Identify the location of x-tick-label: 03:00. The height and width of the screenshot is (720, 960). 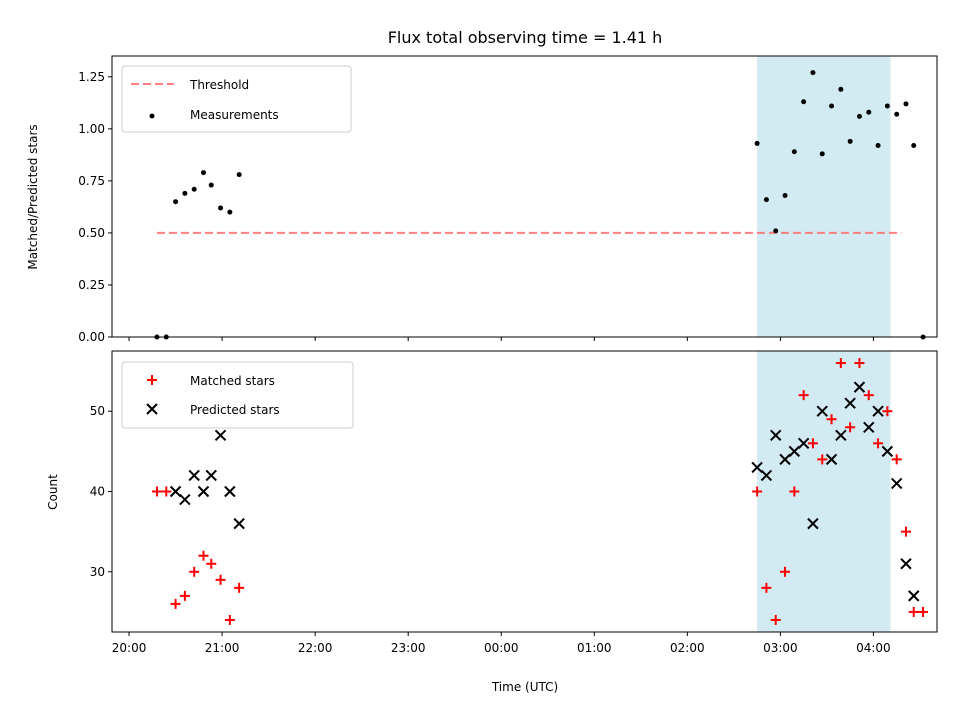
(780, 648).